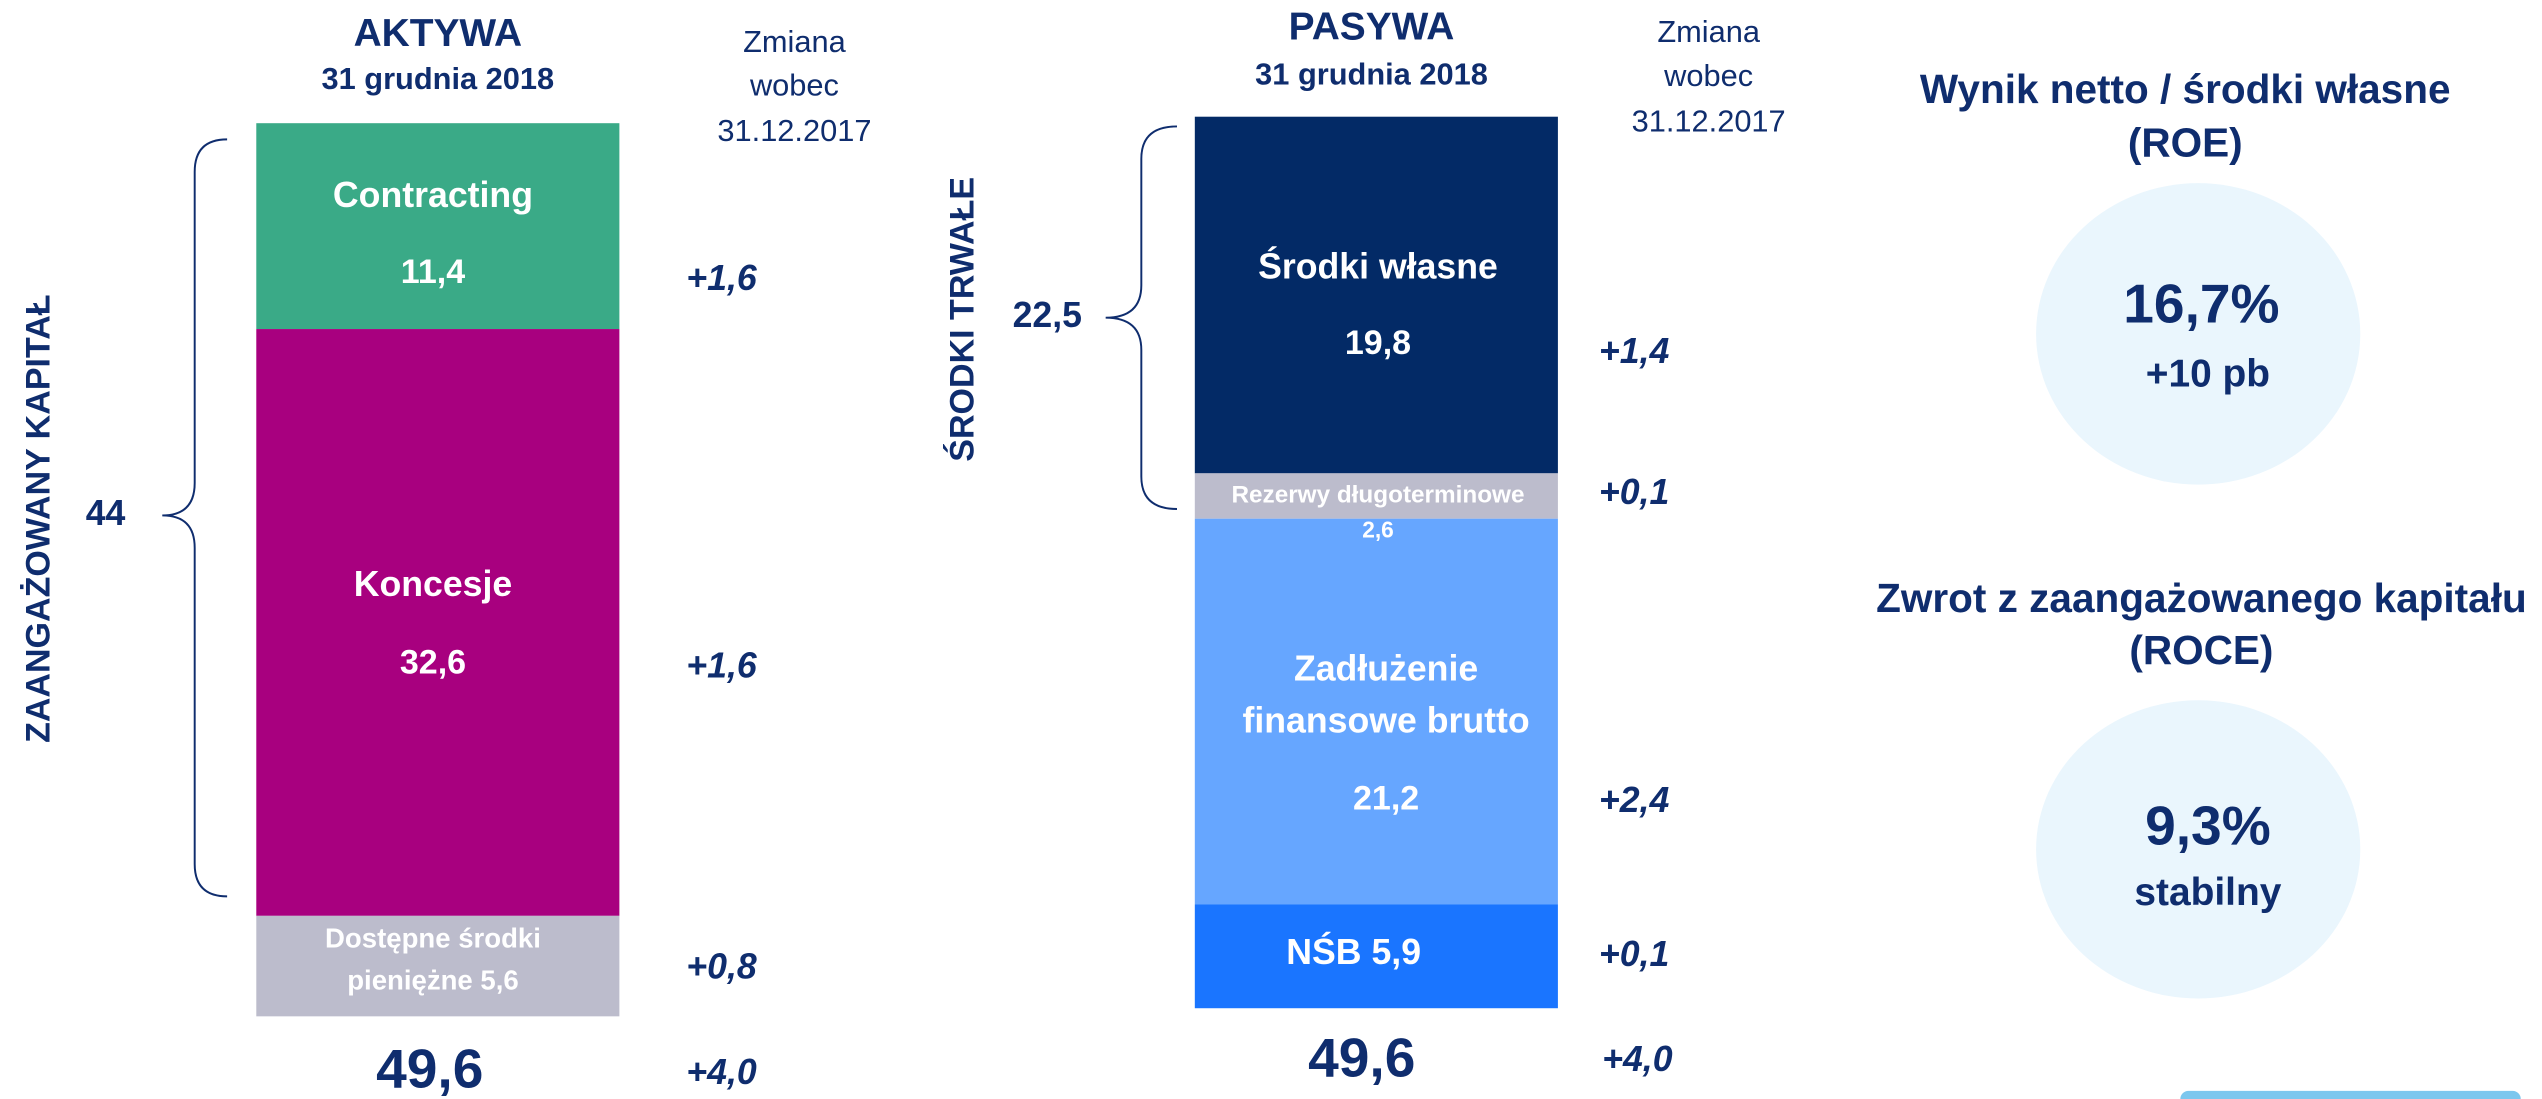  Describe the element at coordinates (1378, 530) in the screenshot. I see `segment-value: 2,6` at that location.